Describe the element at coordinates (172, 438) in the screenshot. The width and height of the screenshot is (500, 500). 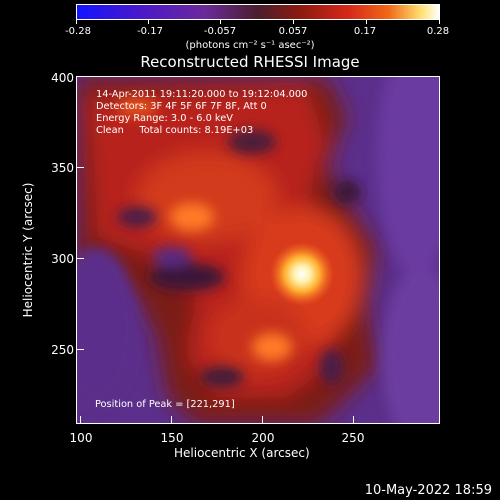
I see `x-tick-label: 150` at that location.